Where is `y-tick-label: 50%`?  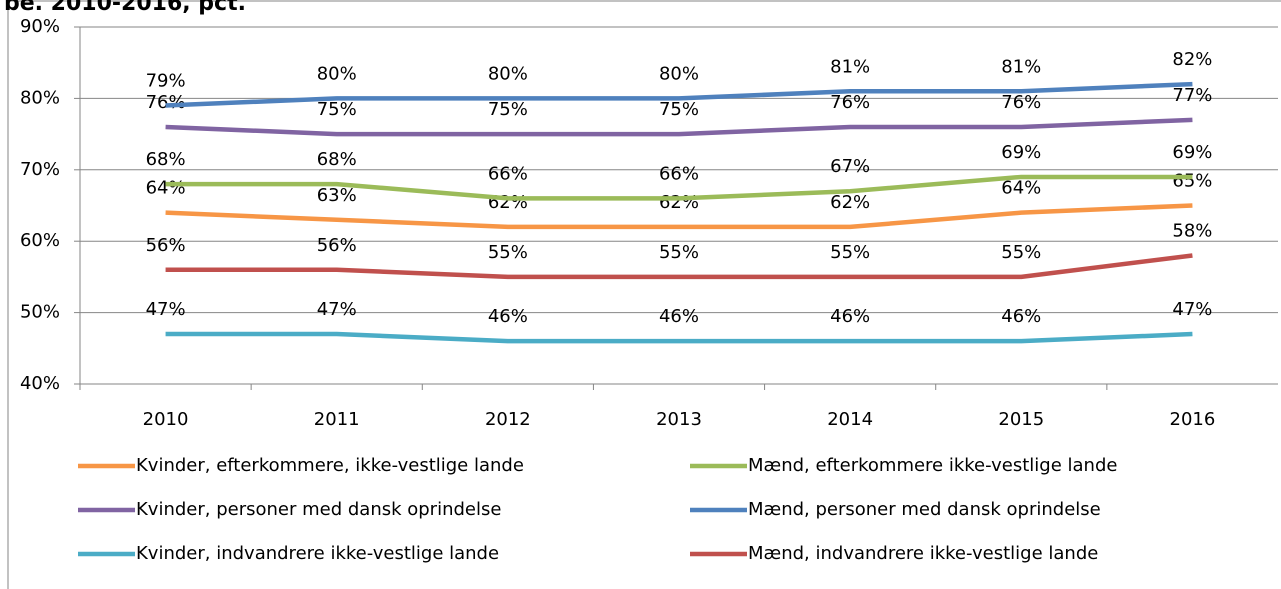 y-tick-label: 50% is located at coordinates (40, 312).